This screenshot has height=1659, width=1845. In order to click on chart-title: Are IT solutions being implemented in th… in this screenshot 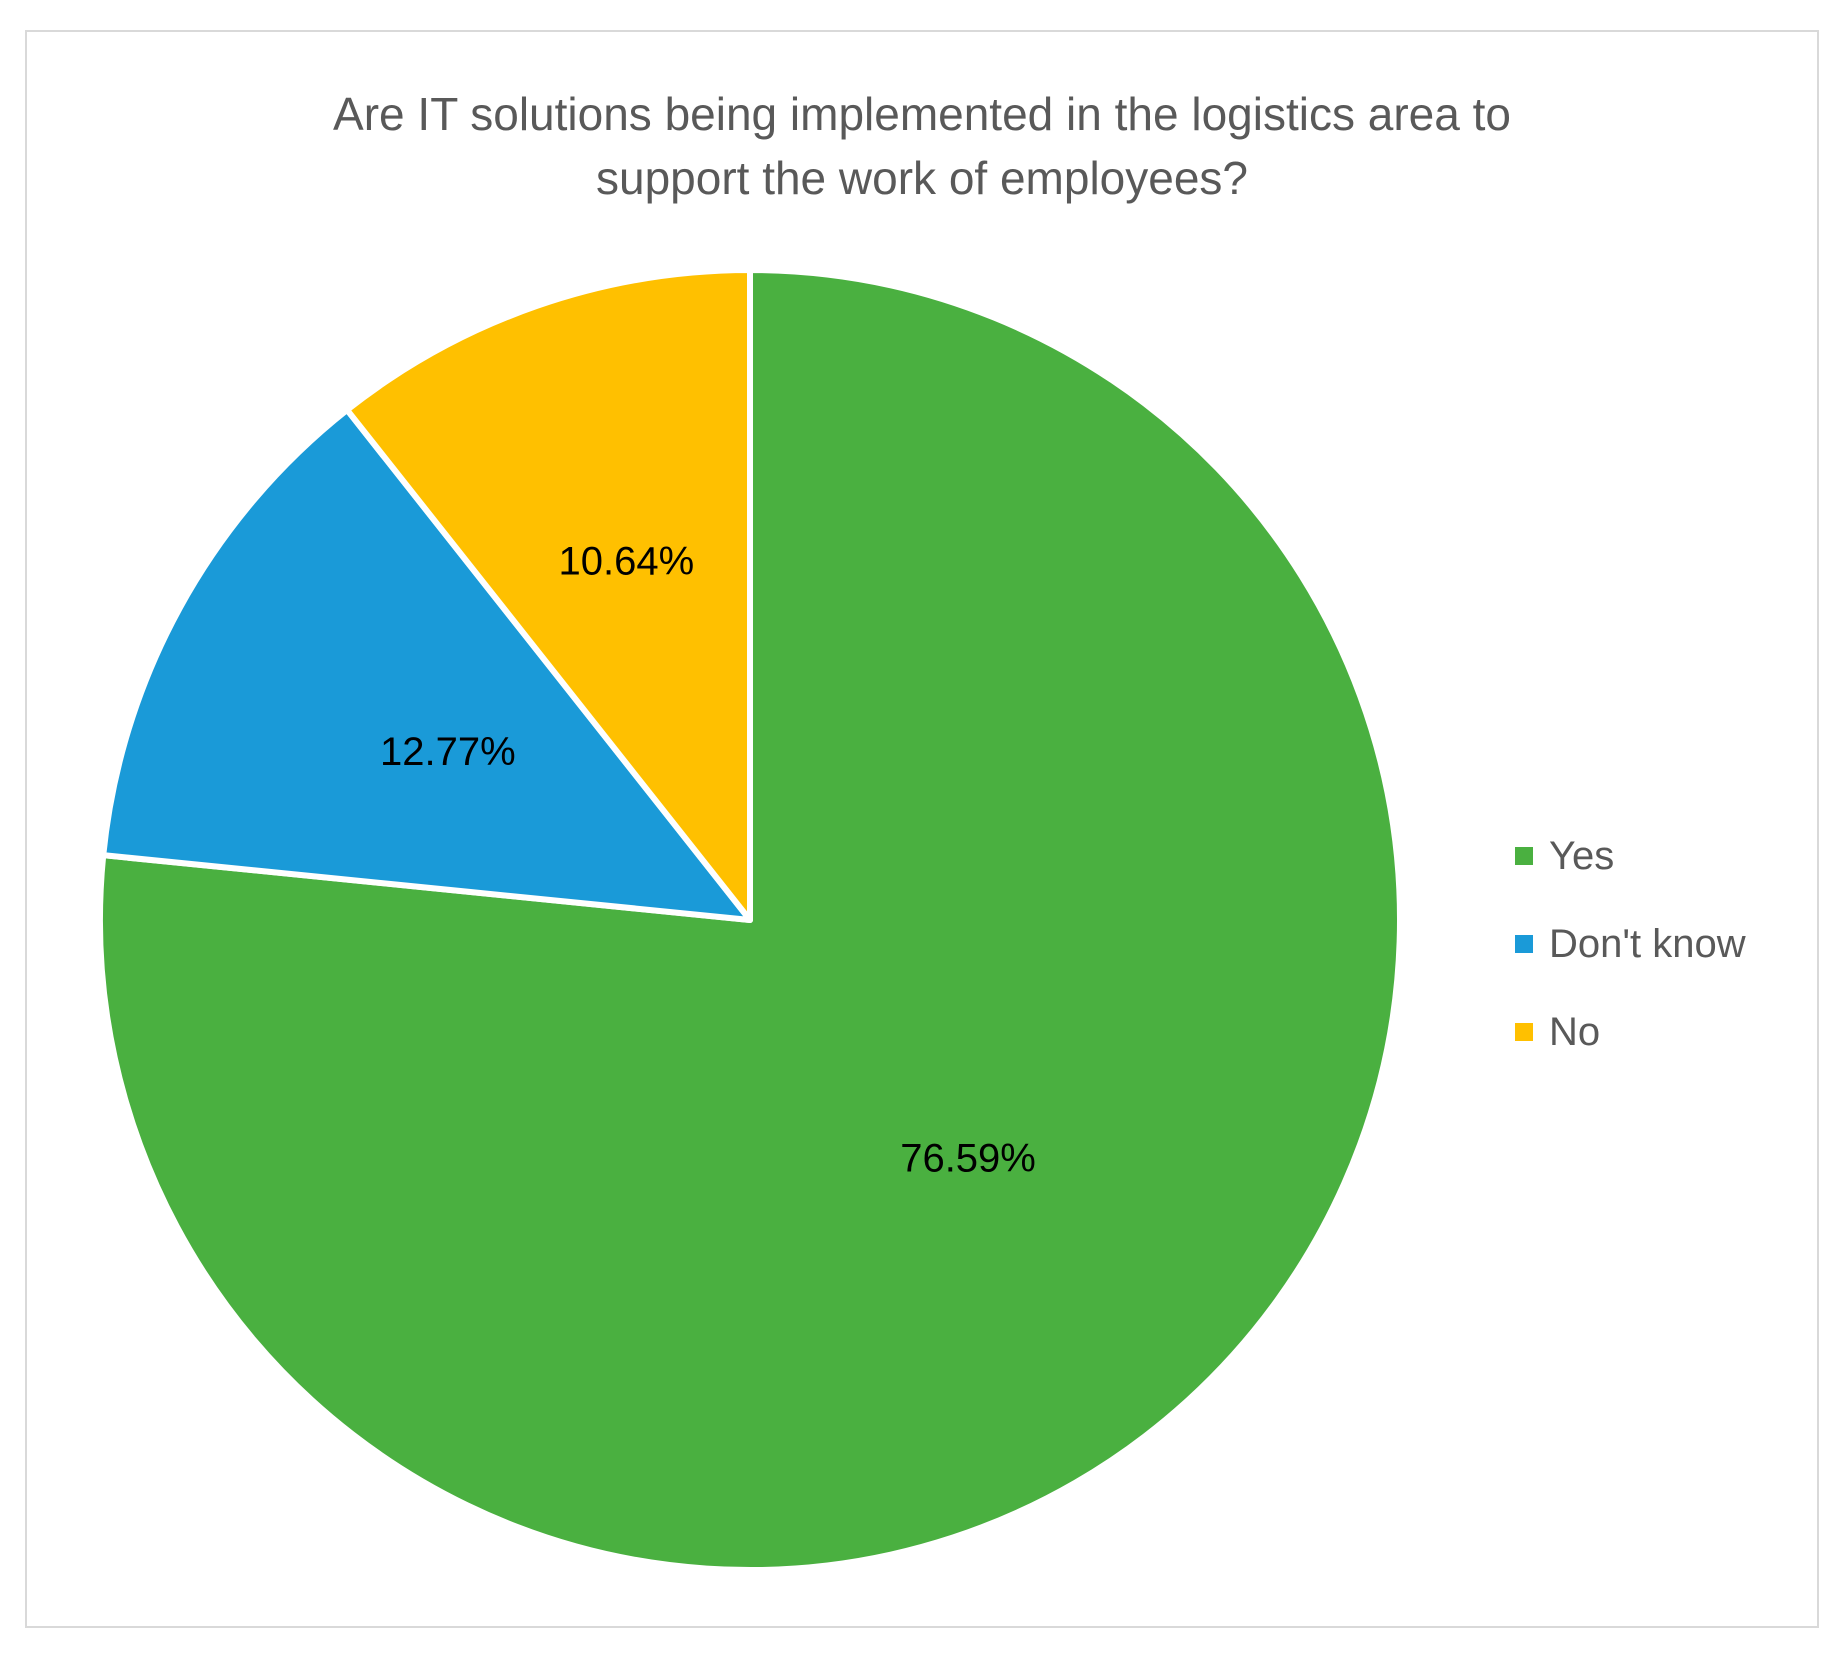, I will do `click(922, 146)`.